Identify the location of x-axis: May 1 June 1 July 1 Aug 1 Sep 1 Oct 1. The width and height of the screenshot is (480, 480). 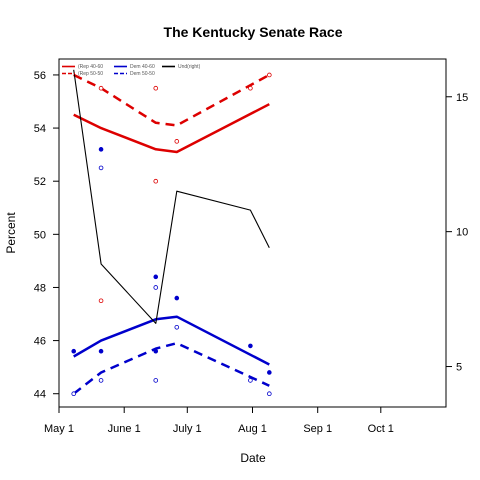
(219, 420).